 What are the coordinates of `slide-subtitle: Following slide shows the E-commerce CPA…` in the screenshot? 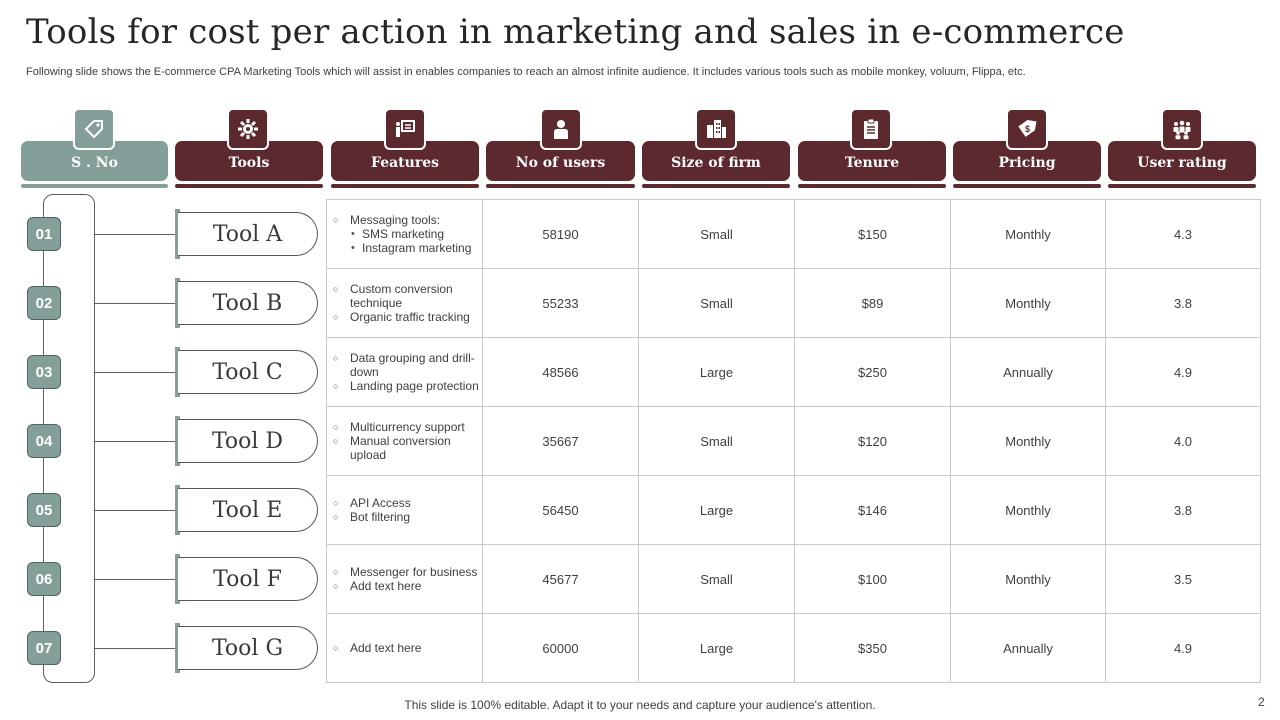 It's located at (526, 72).